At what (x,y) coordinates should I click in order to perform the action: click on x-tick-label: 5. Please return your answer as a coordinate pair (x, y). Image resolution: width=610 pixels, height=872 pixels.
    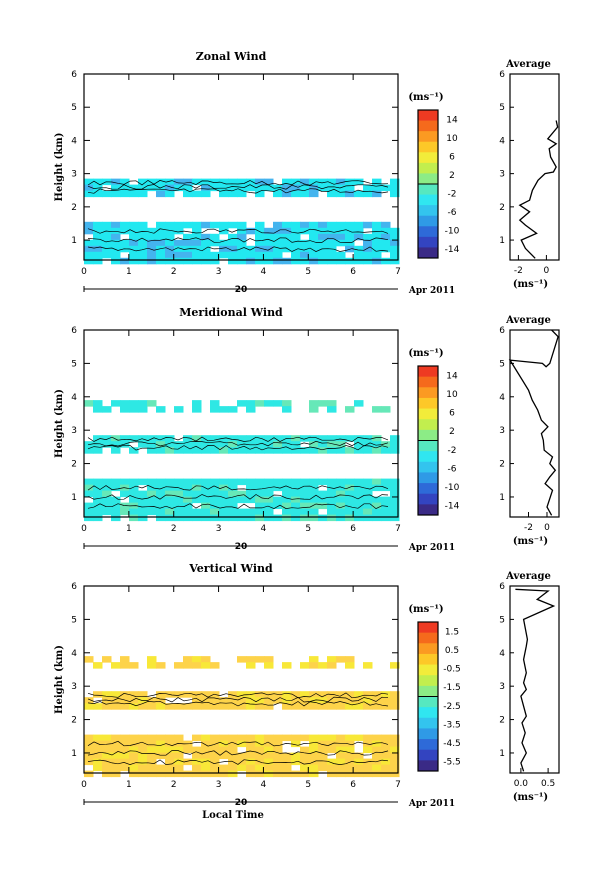
    Looking at the image, I should click on (308, 529).